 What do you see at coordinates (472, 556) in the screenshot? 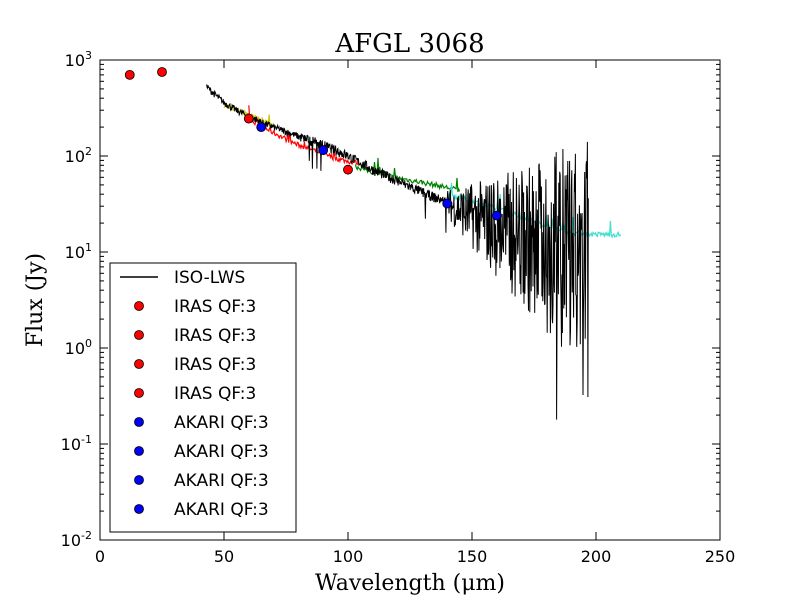
I see `x-tick-label: 150` at bounding box center [472, 556].